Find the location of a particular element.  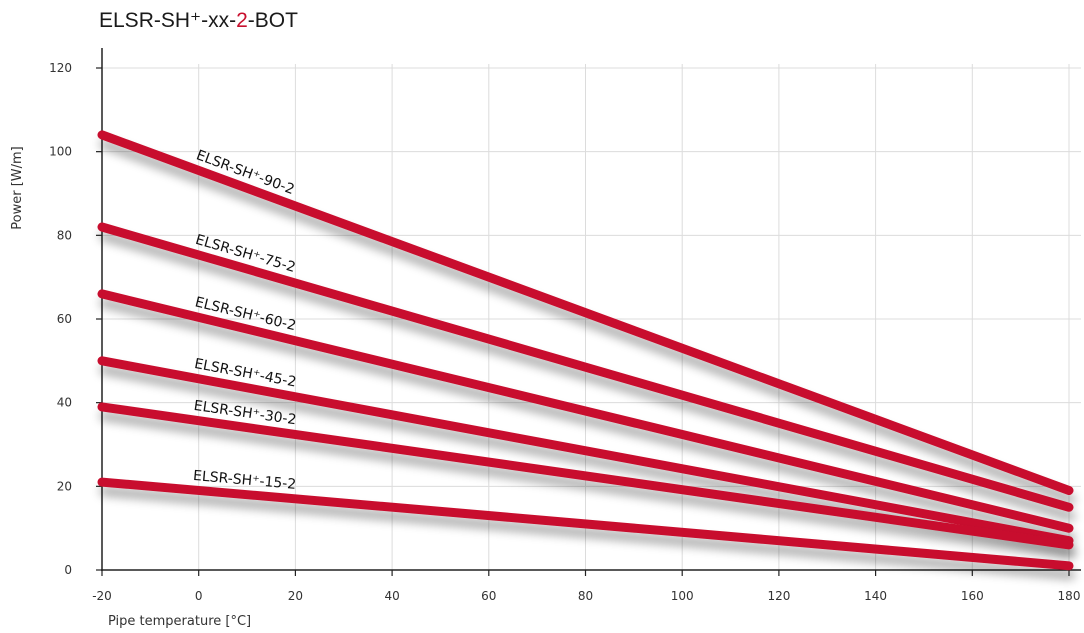

y-tick-label: 20 is located at coordinates (64, 486).